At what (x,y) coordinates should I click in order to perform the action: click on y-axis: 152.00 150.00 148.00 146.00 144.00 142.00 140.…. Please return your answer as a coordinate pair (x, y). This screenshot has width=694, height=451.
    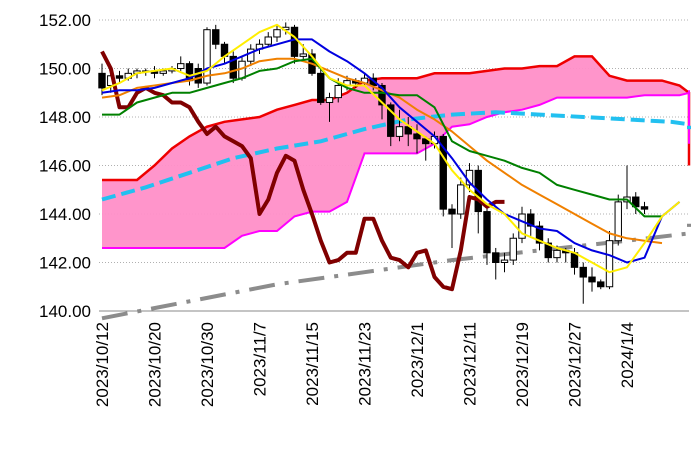
    Looking at the image, I should click on (65, 166).